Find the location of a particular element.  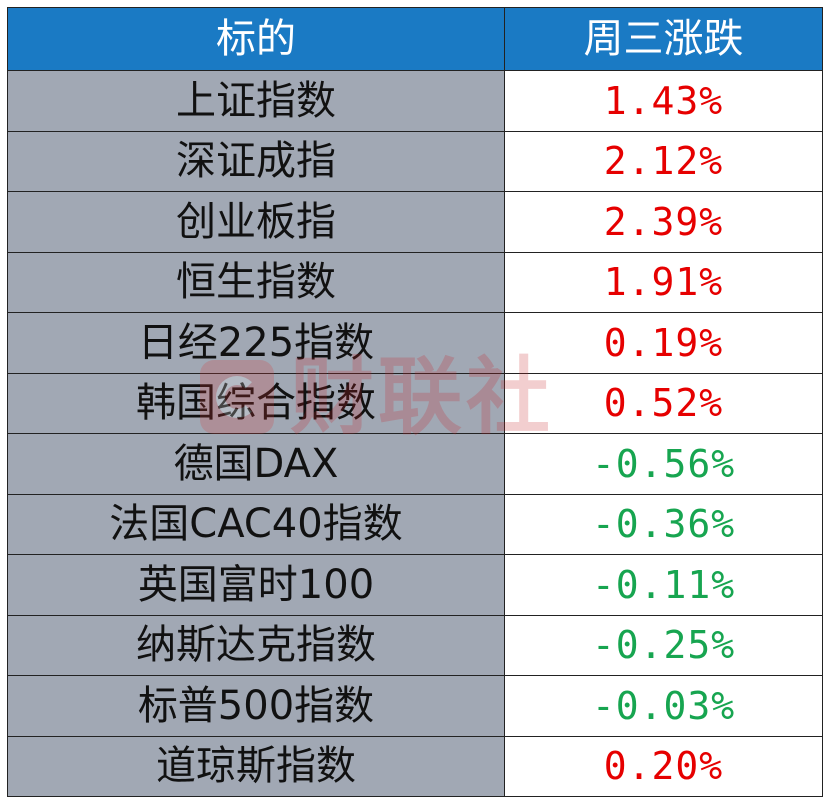

table-row: 韩国综合指数 0.52% is located at coordinates (415, 403).